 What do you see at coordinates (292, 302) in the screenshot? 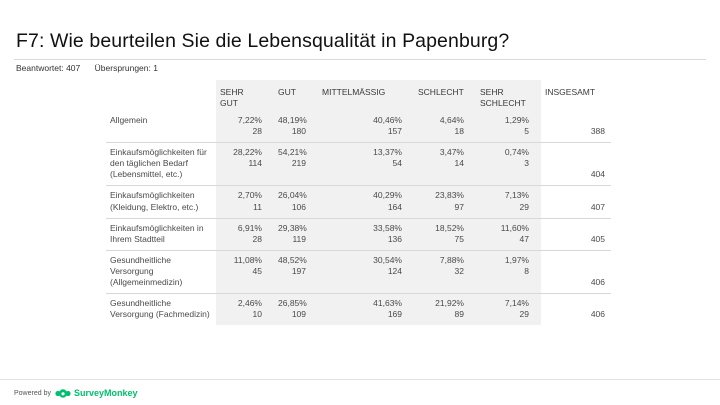
I see `cell-percent: 26,85%` at bounding box center [292, 302].